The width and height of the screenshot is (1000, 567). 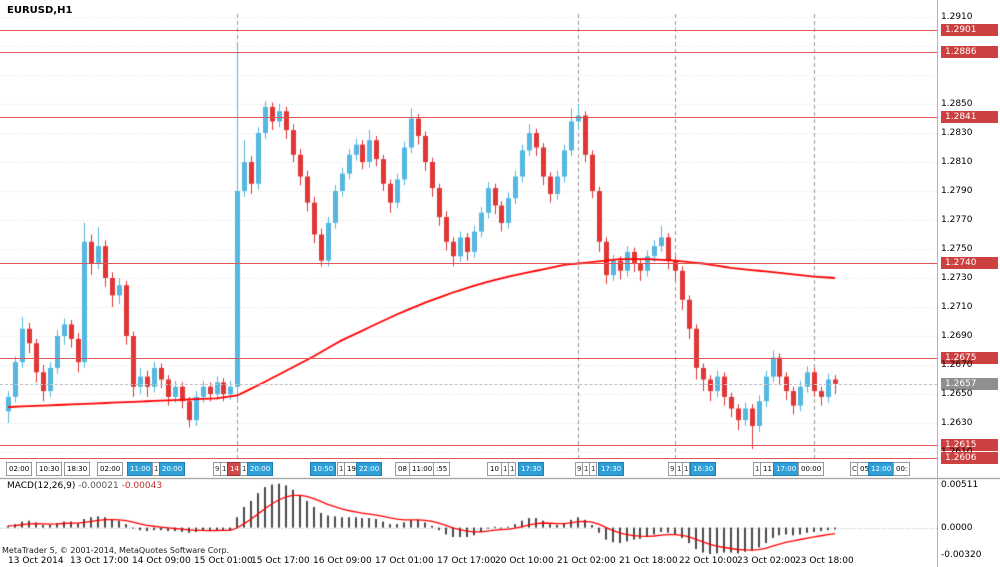 What do you see at coordinates (98, 486) in the screenshot?
I see `macd-main-value: -0.00021` at bounding box center [98, 486].